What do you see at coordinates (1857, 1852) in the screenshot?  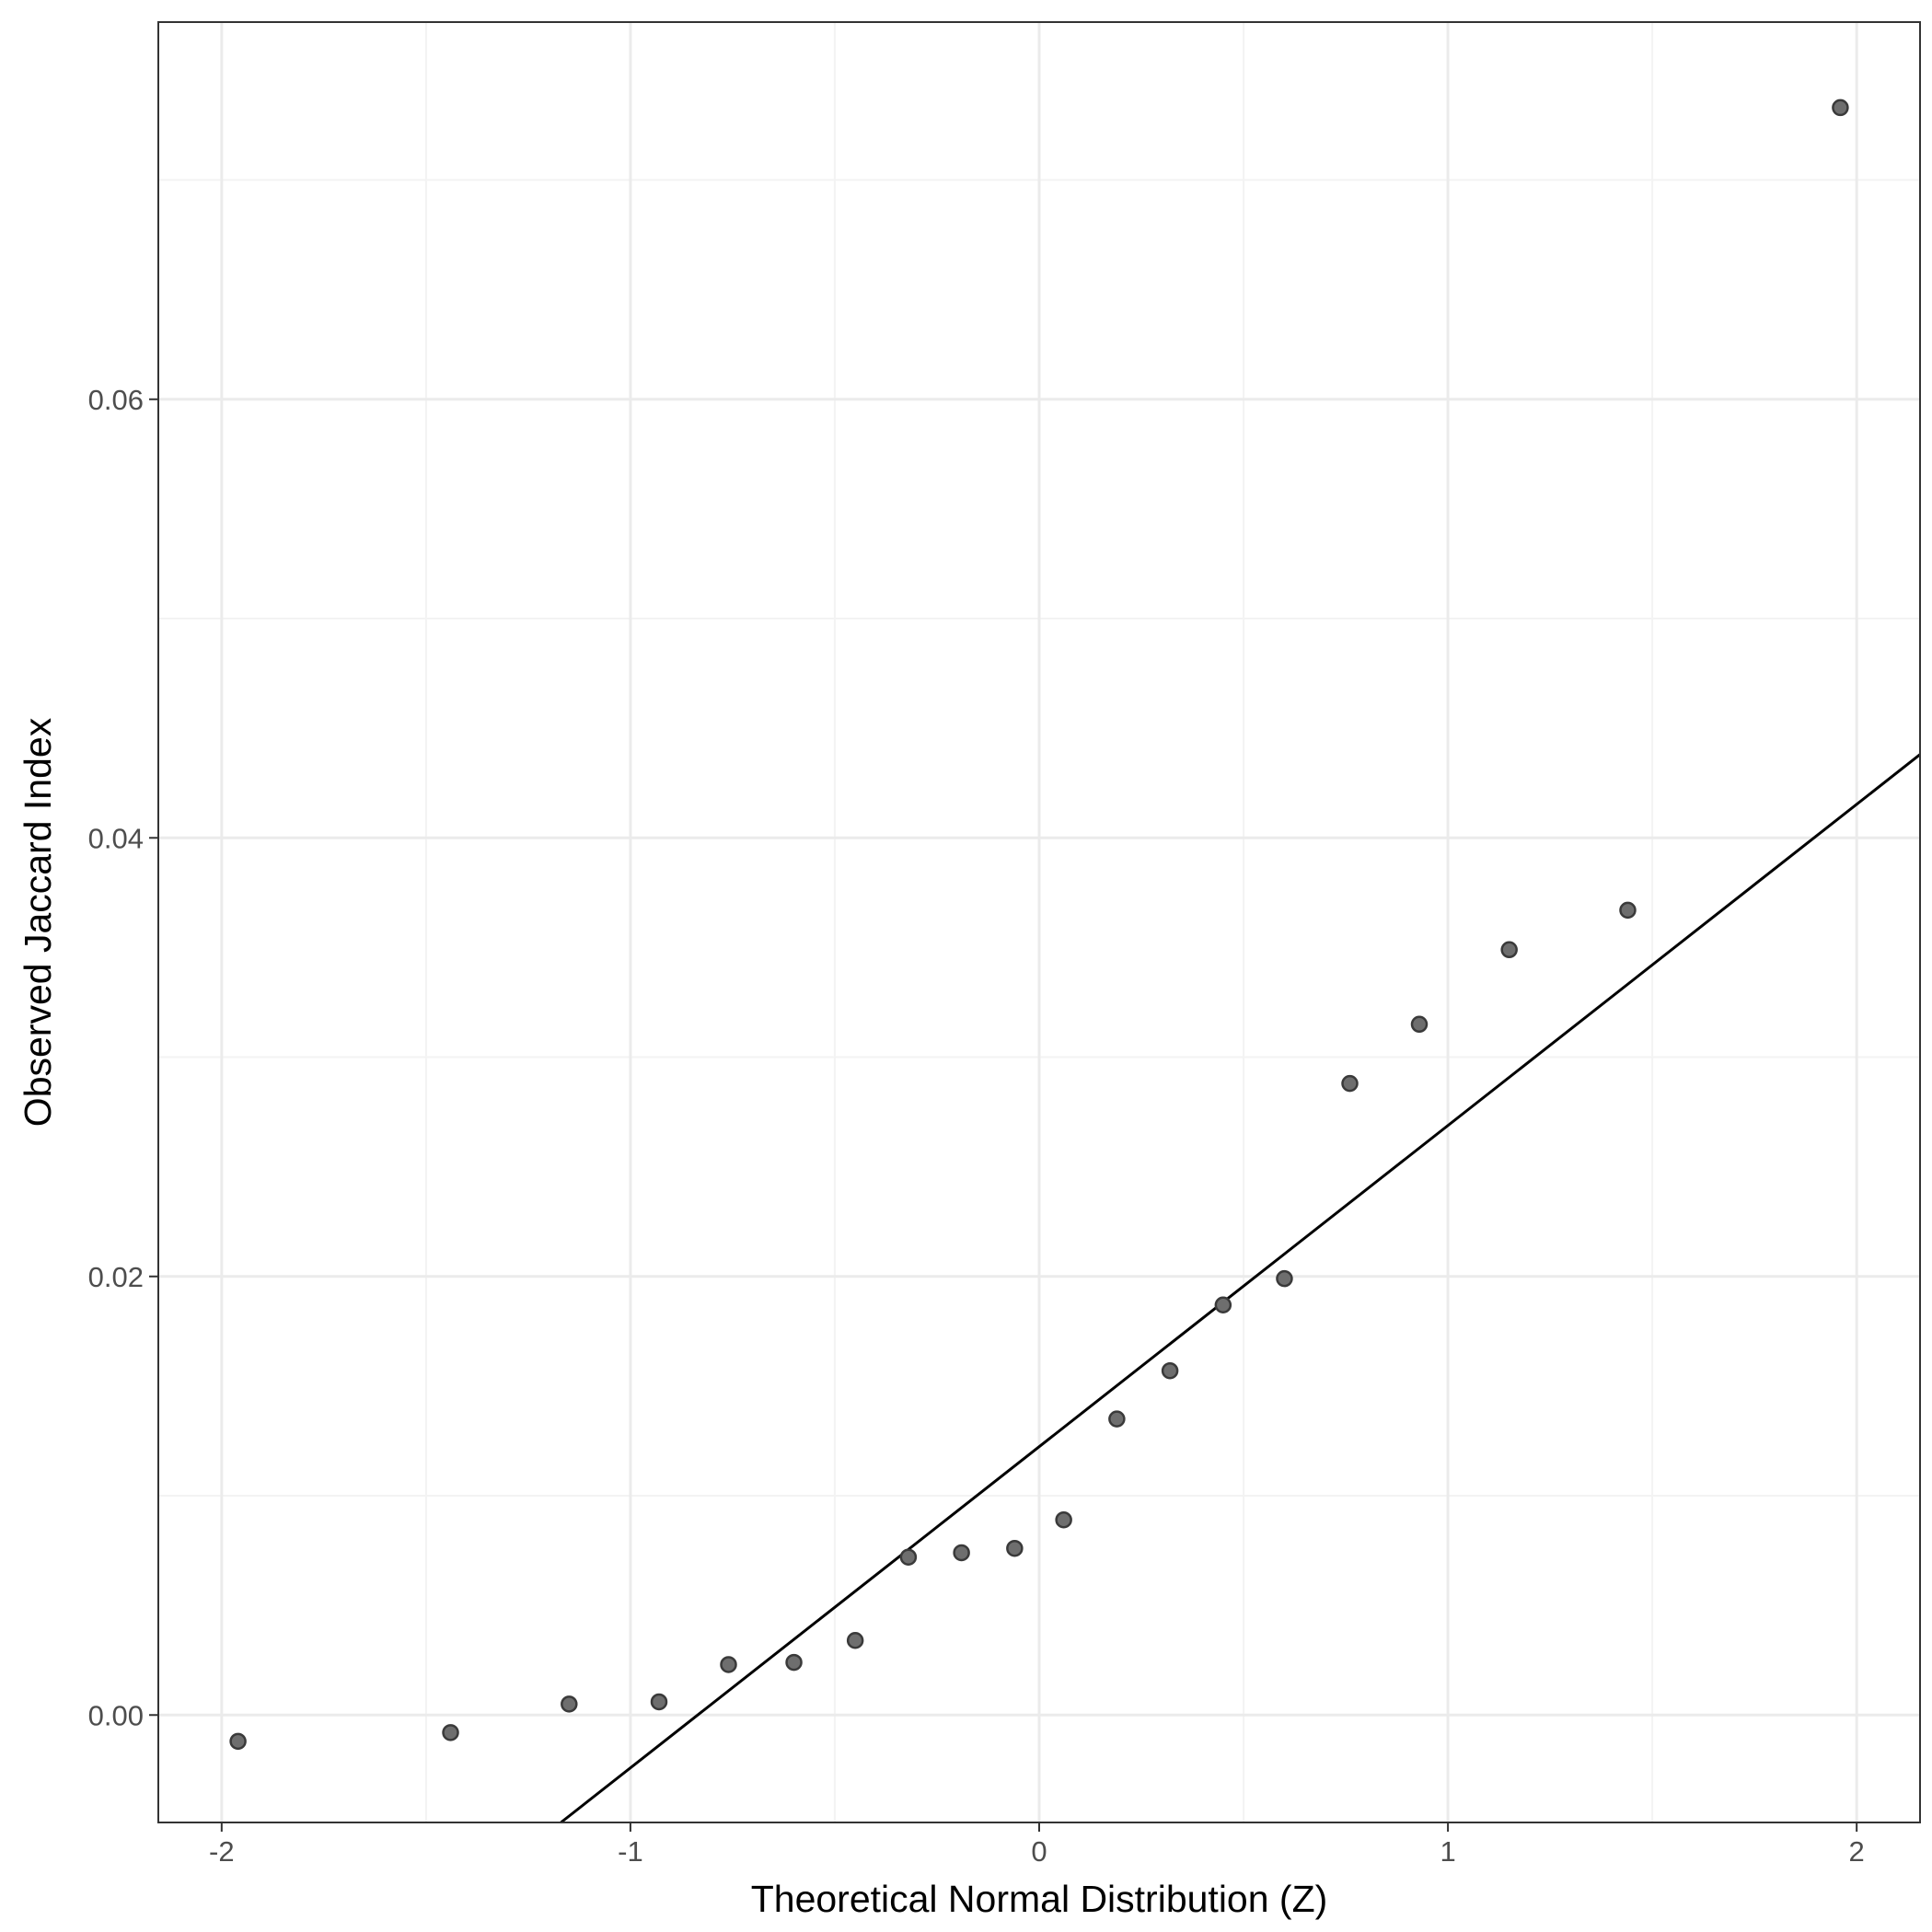 I see `x-tick-label: 2` at bounding box center [1857, 1852].